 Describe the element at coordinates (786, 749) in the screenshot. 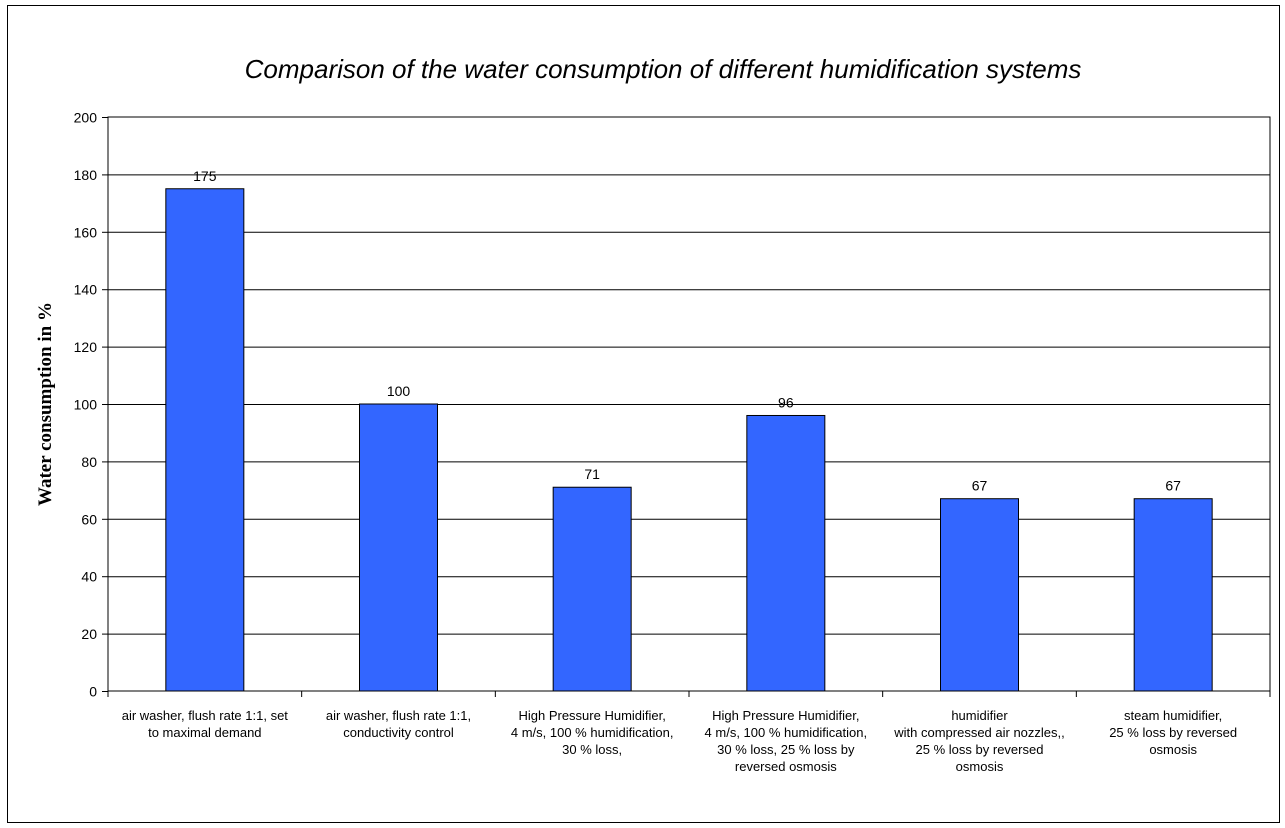

I see `x-category-label-line: 30 % loss, 25 % loss by` at that location.